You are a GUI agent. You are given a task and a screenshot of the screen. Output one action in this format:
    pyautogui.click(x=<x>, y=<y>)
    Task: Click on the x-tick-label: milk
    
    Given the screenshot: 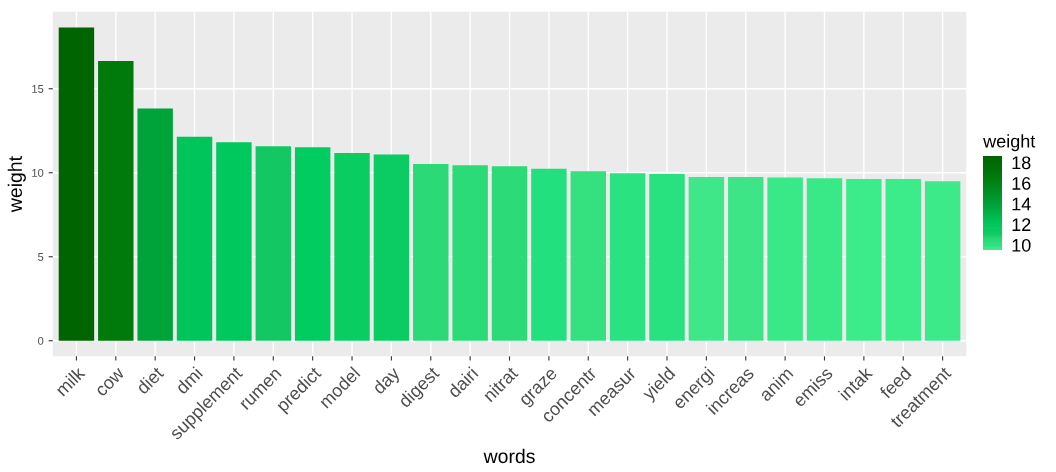 What is the action you would take?
    pyautogui.click(x=70, y=381)
    